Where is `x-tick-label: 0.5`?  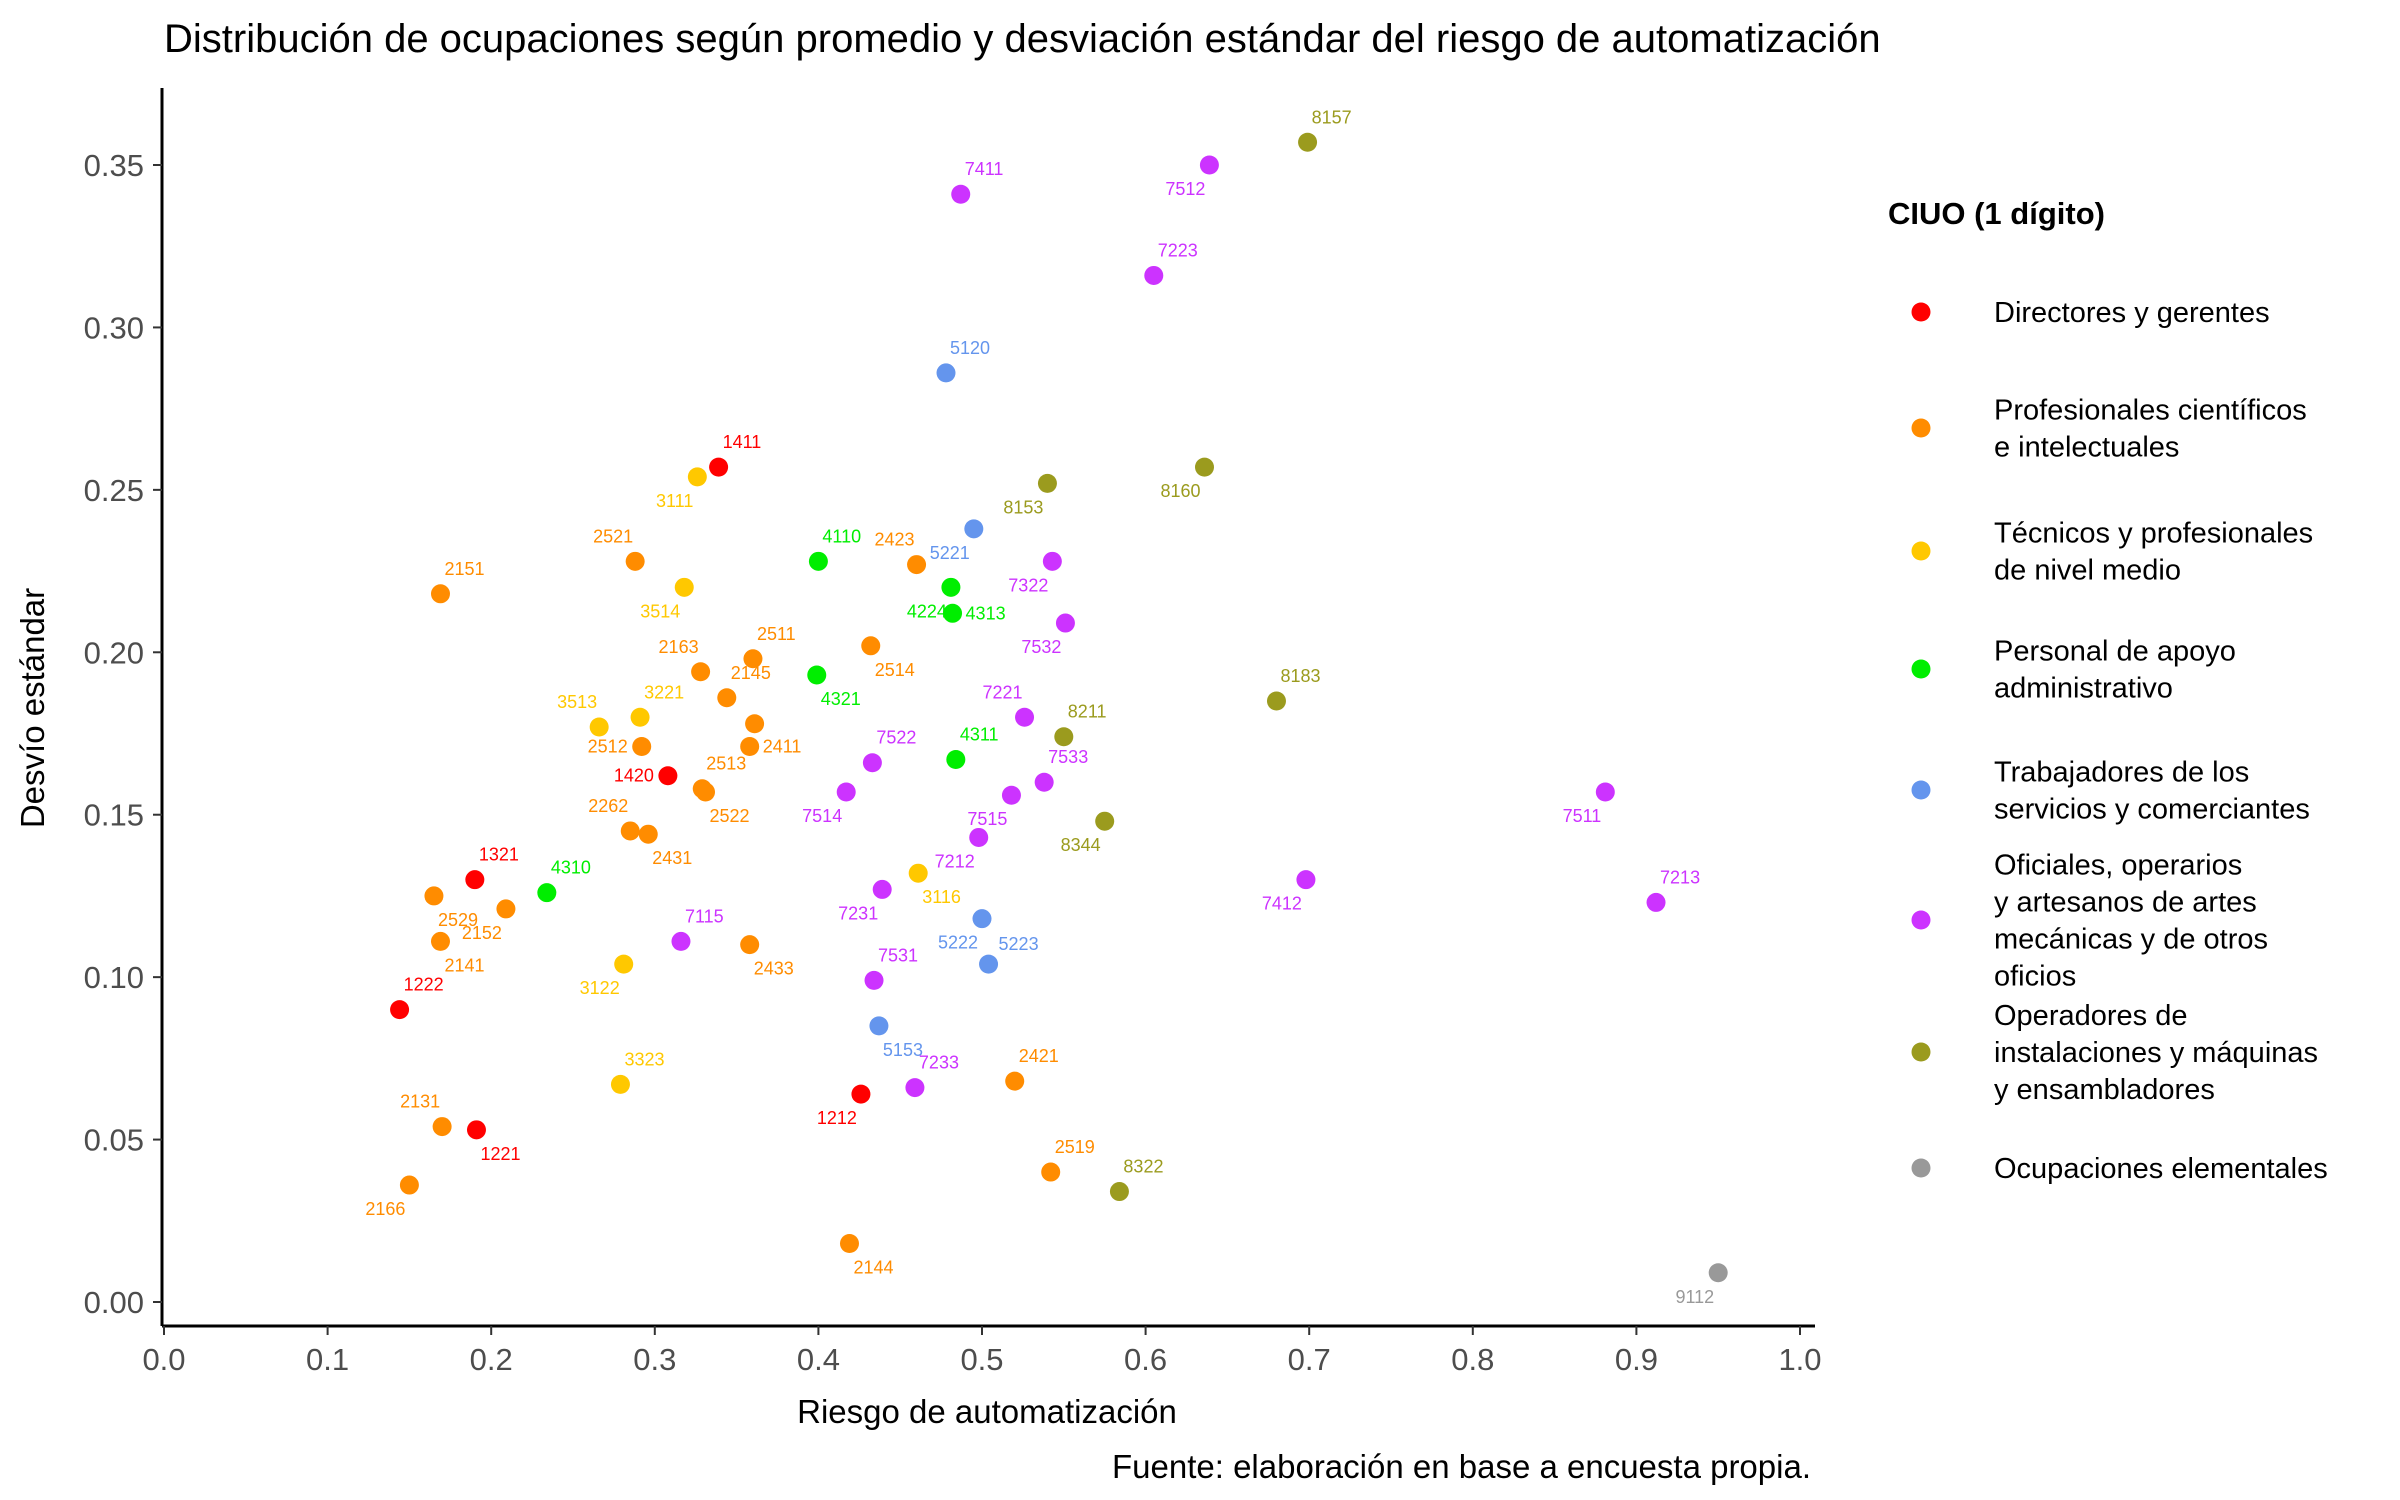
x-tick-label: 0.5 is located at coordinates (981, 1359).